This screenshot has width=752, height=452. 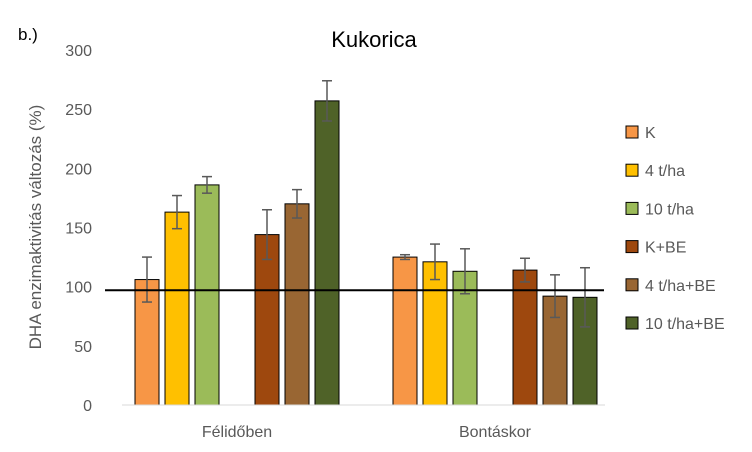 I want to click on legend-item: 10 t/ha, so click(x=659, y=209).